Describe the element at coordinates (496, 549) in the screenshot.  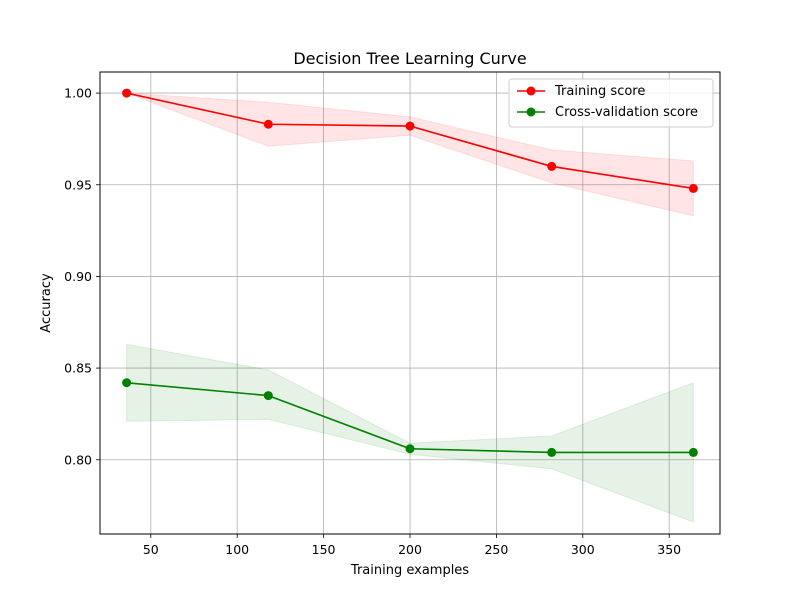
I see `x-tick-label-4: 250` at that location.